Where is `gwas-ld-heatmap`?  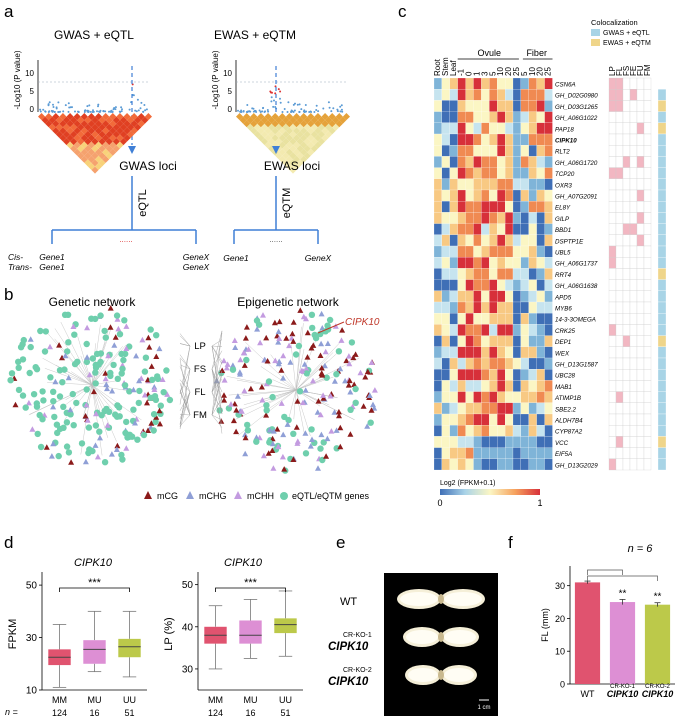
gwas-ld-heatmap is located at coordinates (95, 143).